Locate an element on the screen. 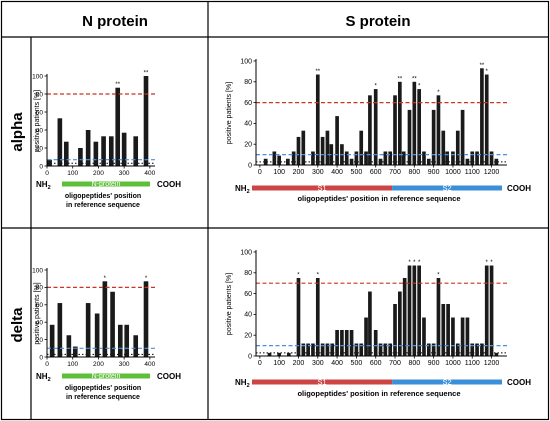 Image resolution: width=550 pixels, height=421 pixels. x-caption-line2: in reference sequence is located at coordinates (103, 397).